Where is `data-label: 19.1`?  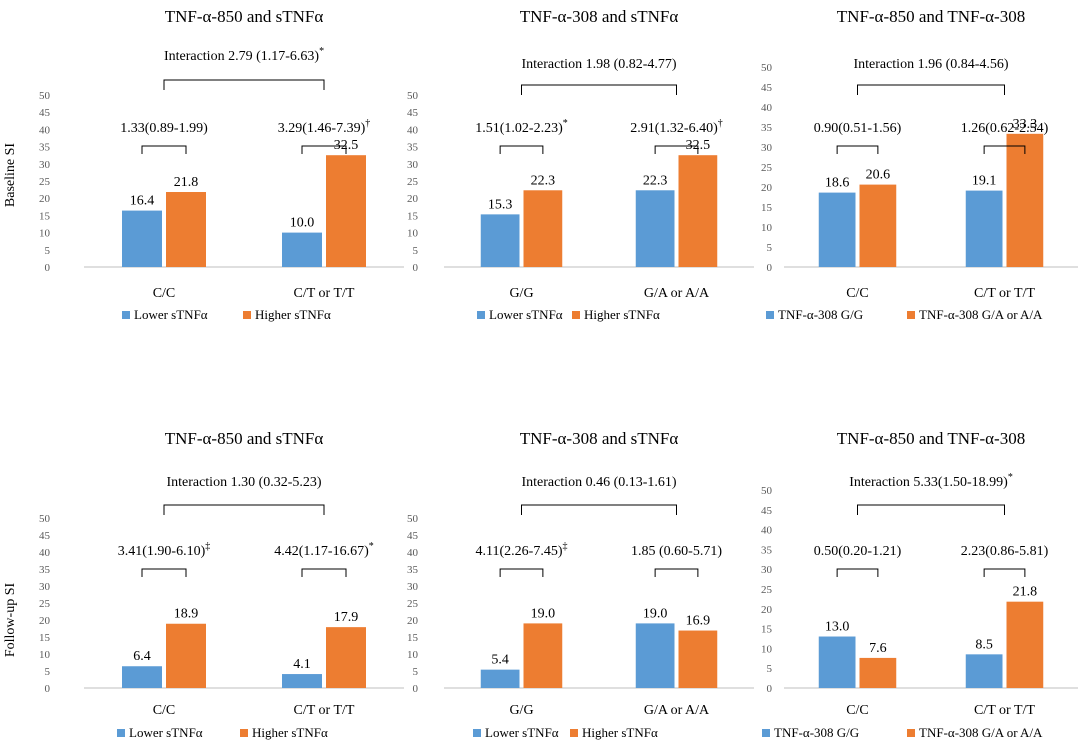
data-label: 19.1 is located at coordinates (984, 181).